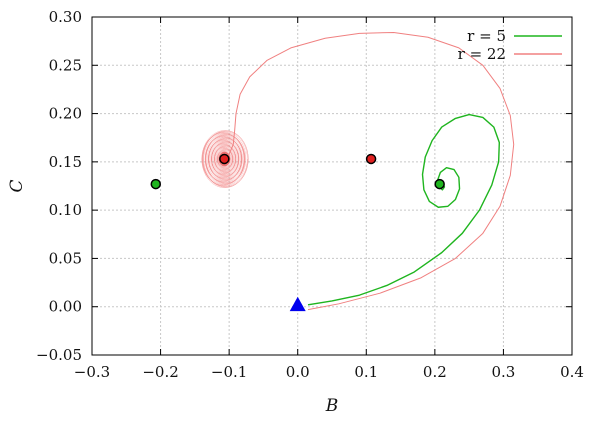 This screenshot has width=593, height=424. I want to click on y-tick-label: 0.05, so click(65, 258).